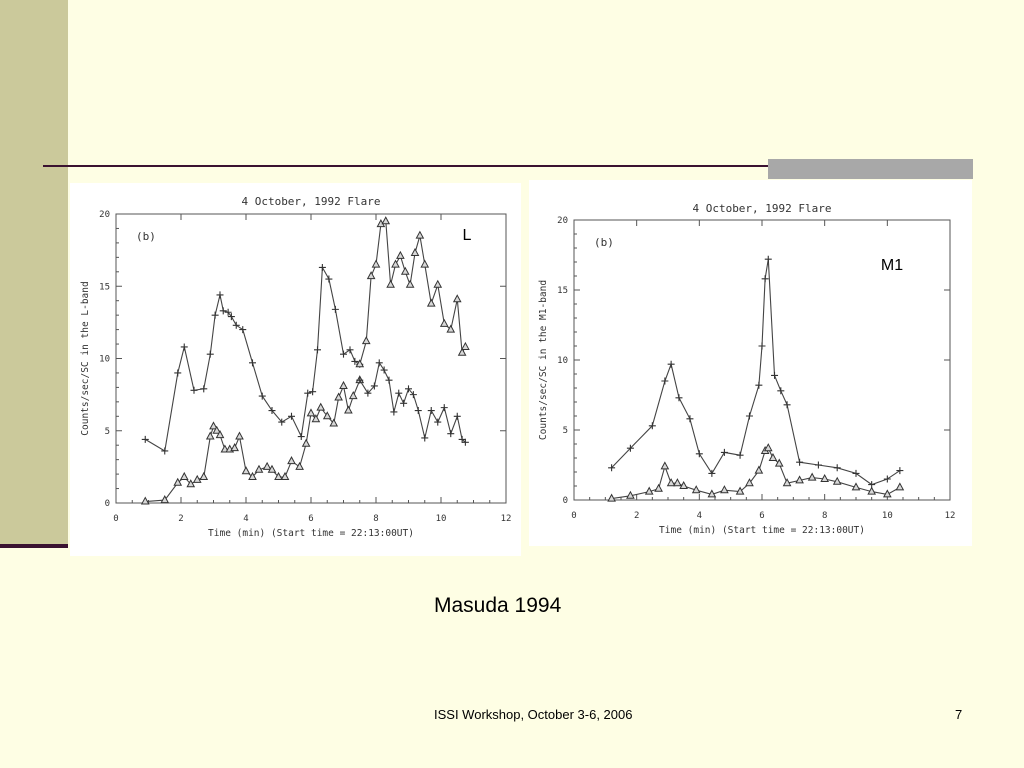  Describe the element at coordinates (104, 360) in the screenshot. I see `l-band-y-tick-label: 10` at that location.